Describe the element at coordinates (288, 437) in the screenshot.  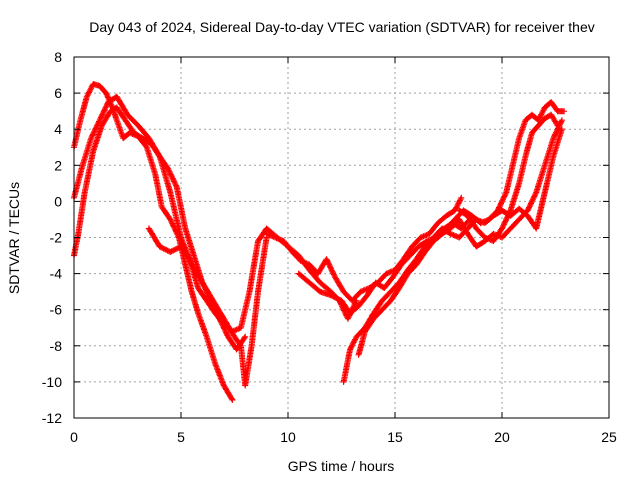
I see `x-tick-label-2: 10` at that location.